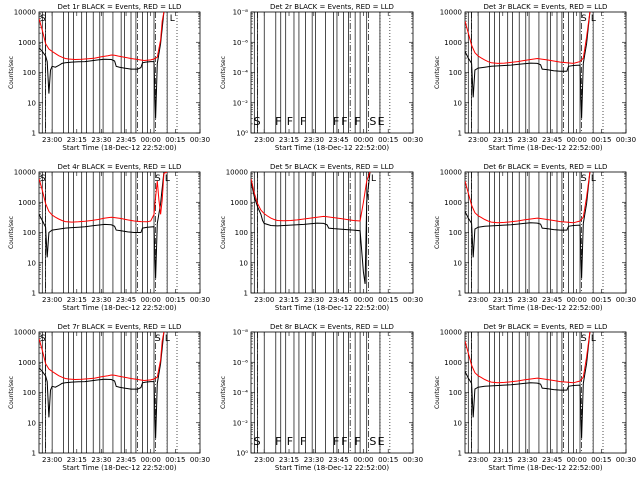 This screenshot has width=640, height=480. What do you see at coordinates (546, 167) in the screenshot?
I see `panel-title: Det 6r BLACK = Events, RED = LLD` at bounding box center [546, 167].